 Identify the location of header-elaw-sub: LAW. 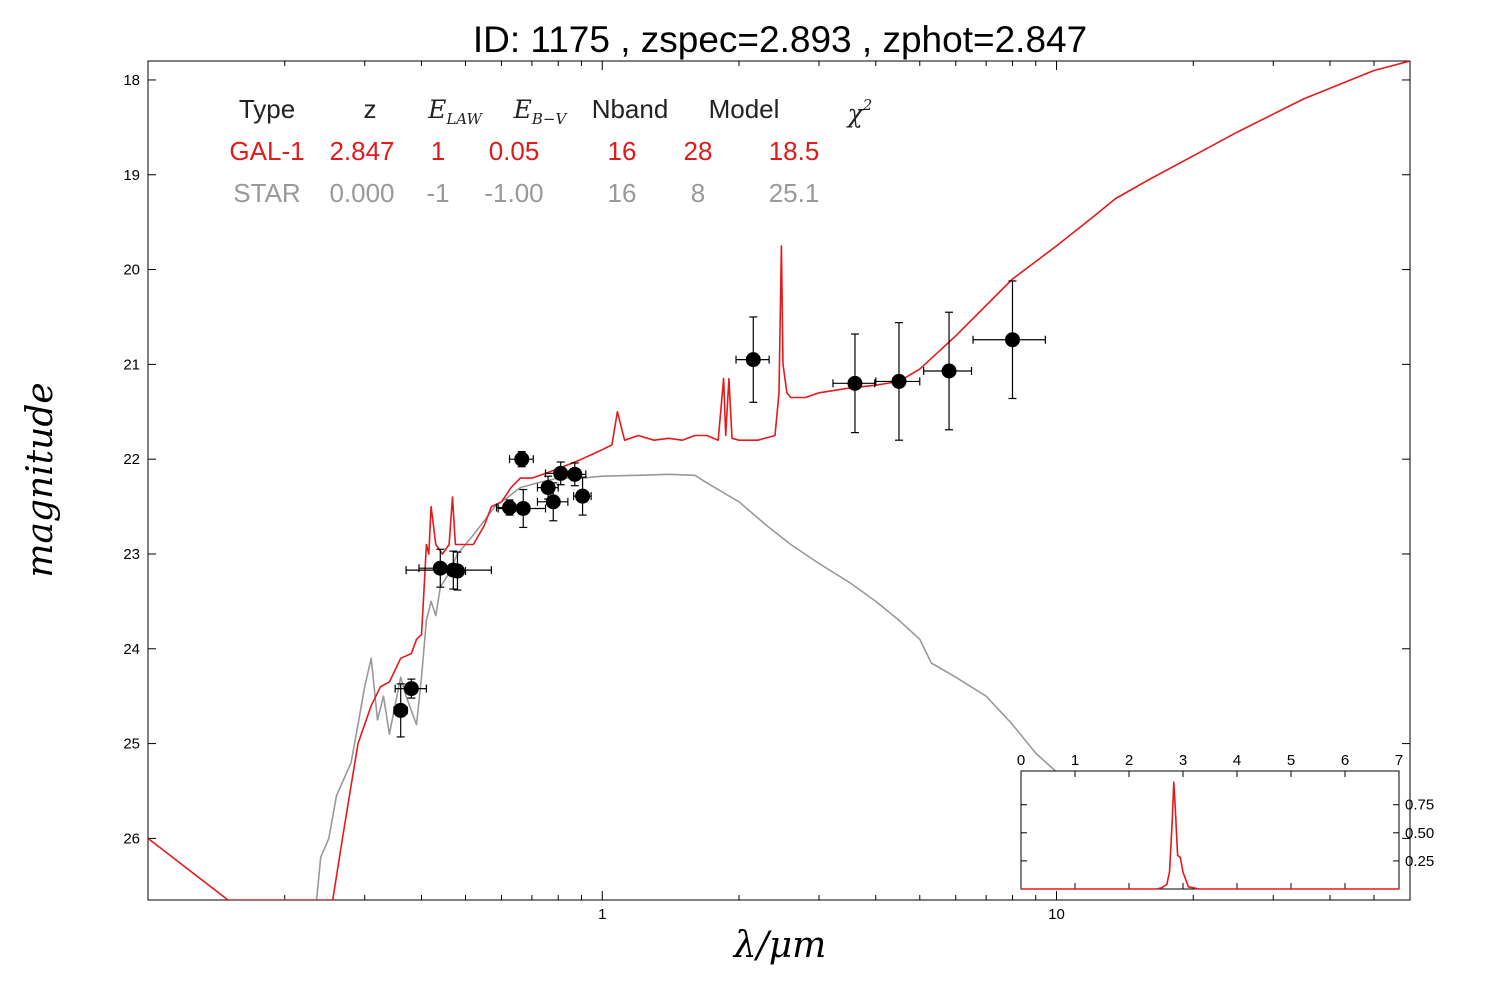
(464, 119).